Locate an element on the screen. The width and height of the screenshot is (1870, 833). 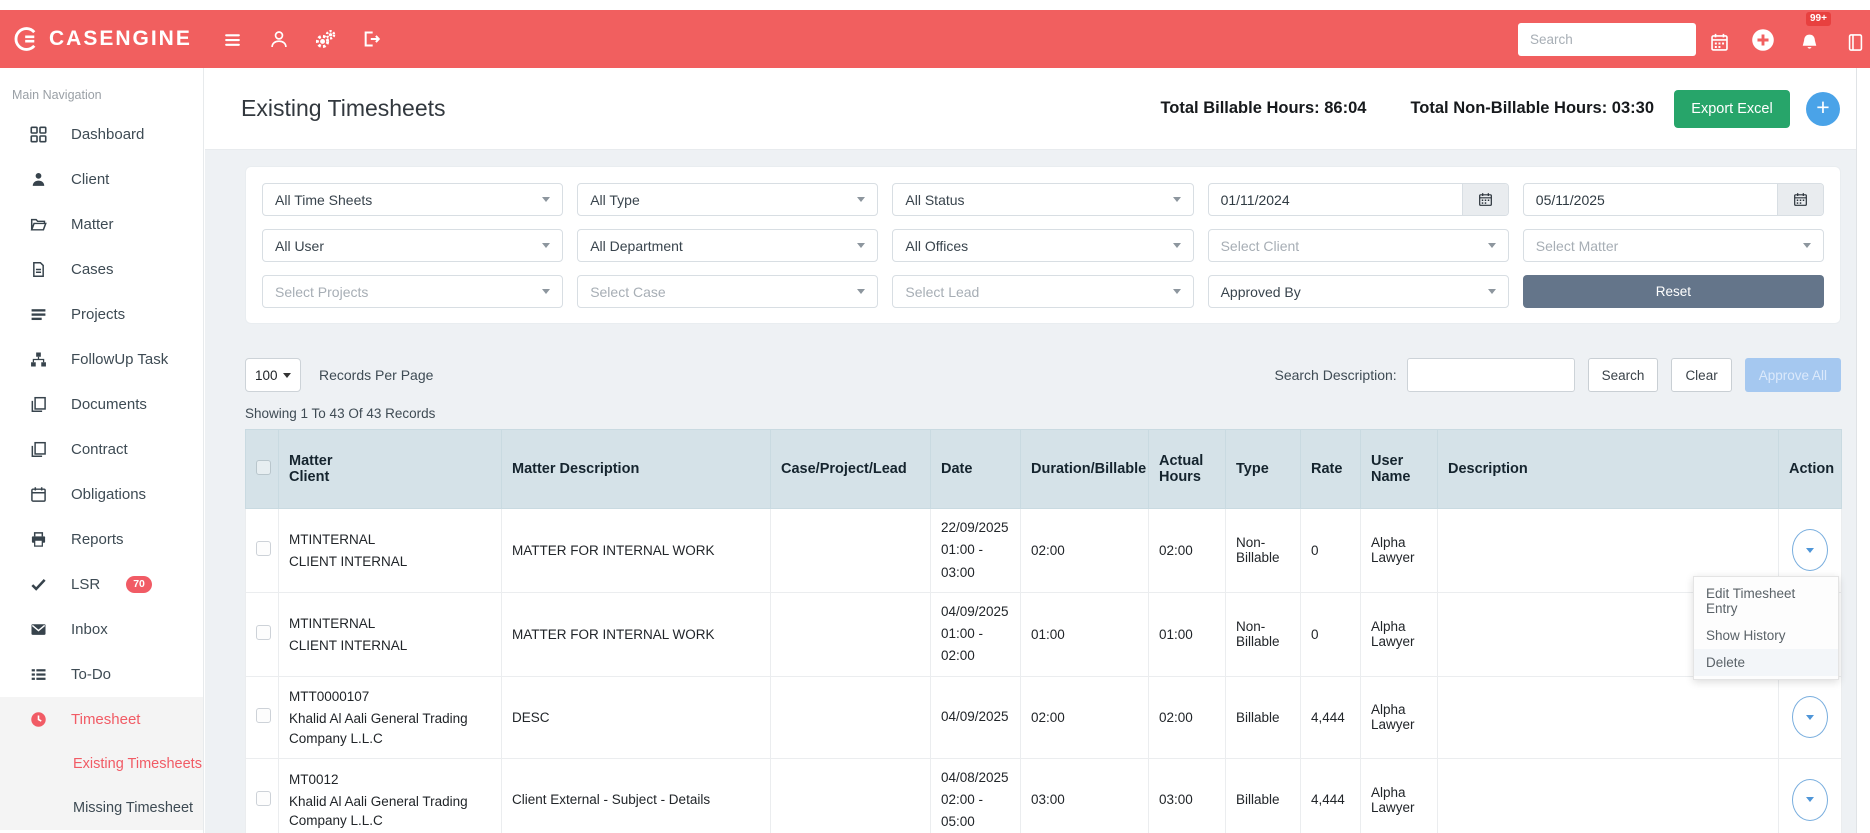
sidebar-item-followup-task: FollowUp Task is located at coordinates (101, 359).